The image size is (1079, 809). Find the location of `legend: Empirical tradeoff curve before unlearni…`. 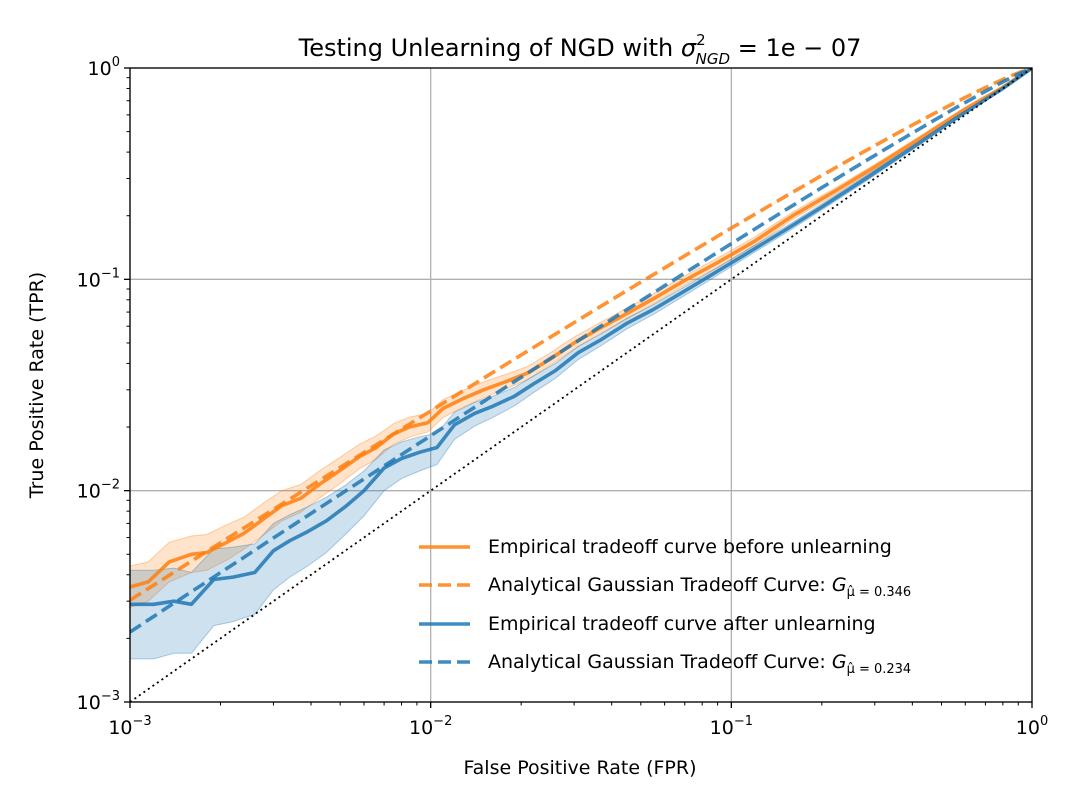

legend: Empirical tradeoff curve before unlearni… is located at coordinates (665, 606).